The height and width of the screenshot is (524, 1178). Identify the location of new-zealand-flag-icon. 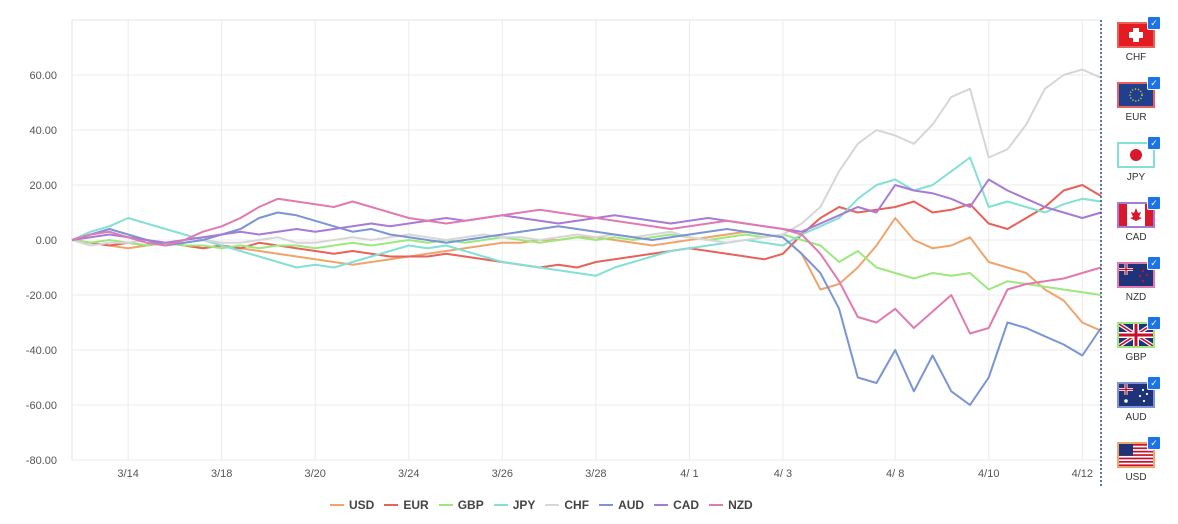
(1136, 275).